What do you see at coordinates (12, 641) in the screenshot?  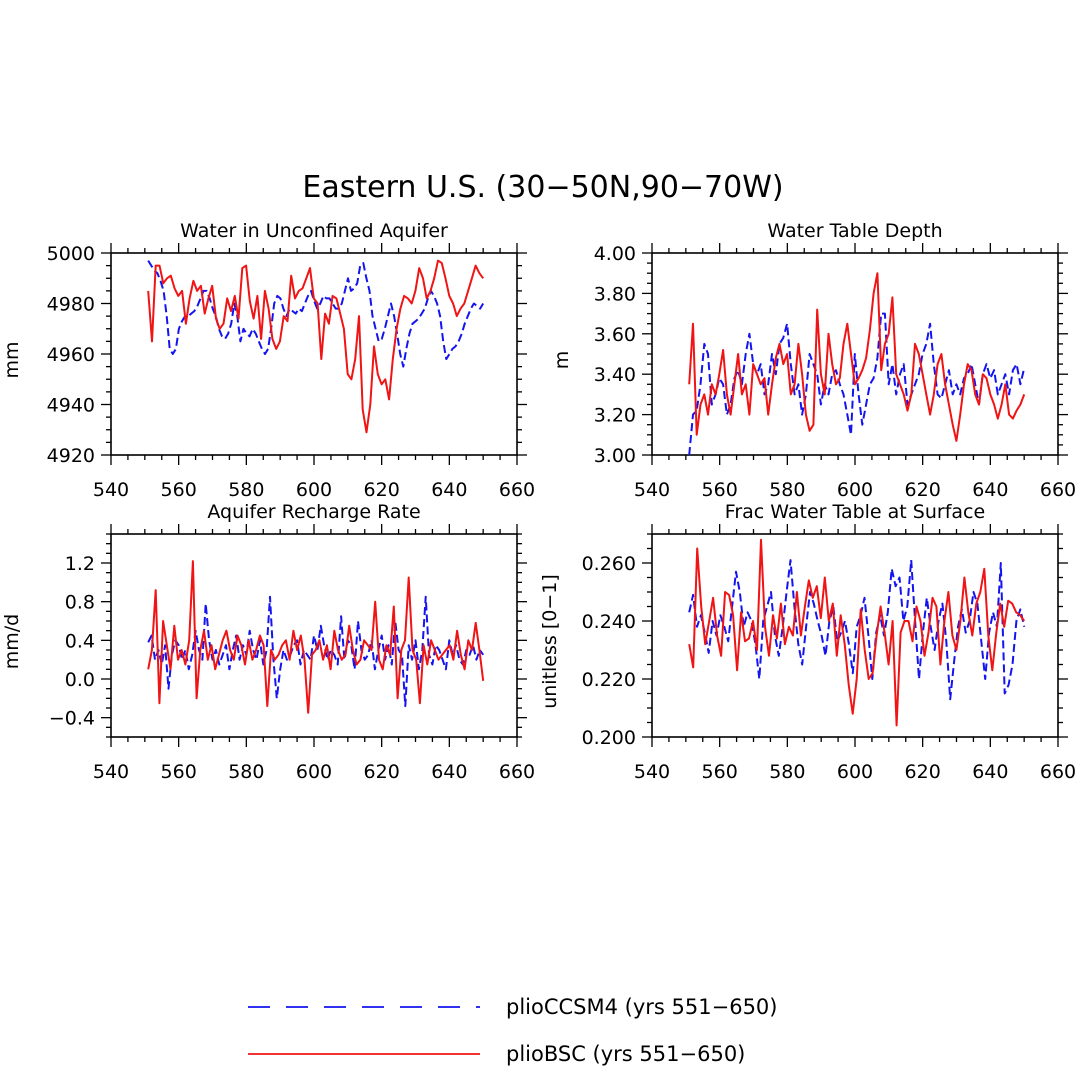 I see `y-axis-label: mm/d` at bounding box center [12, 641].